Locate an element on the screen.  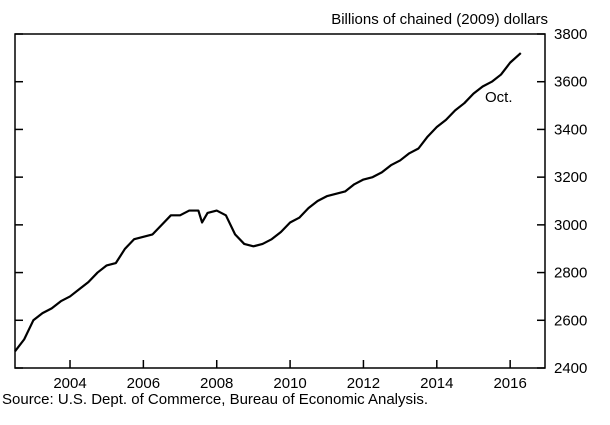
x-tick-label: 2016 is located at coordinates (509, 383).